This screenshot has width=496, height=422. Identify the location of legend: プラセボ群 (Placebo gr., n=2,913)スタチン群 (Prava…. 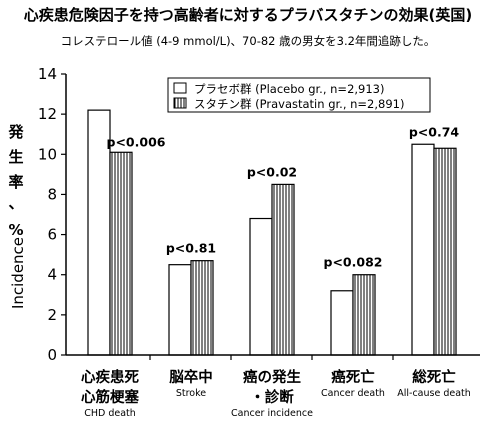
(299, 95).